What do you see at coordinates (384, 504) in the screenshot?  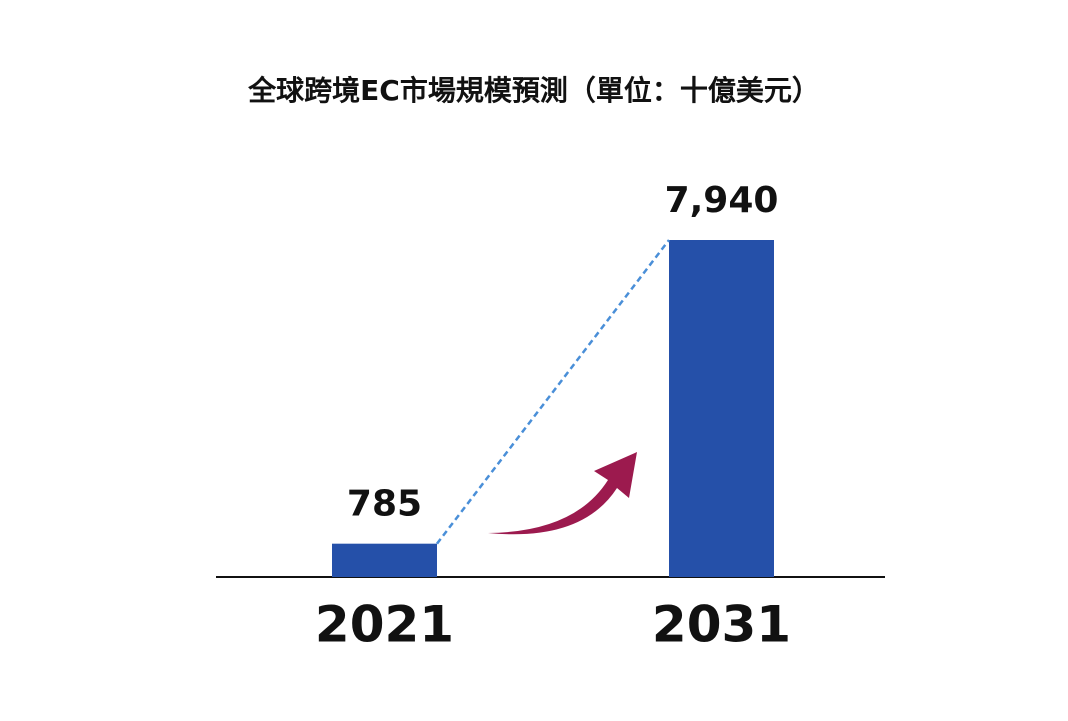 I see `value-label: 785` at bounding box center [384, 504].